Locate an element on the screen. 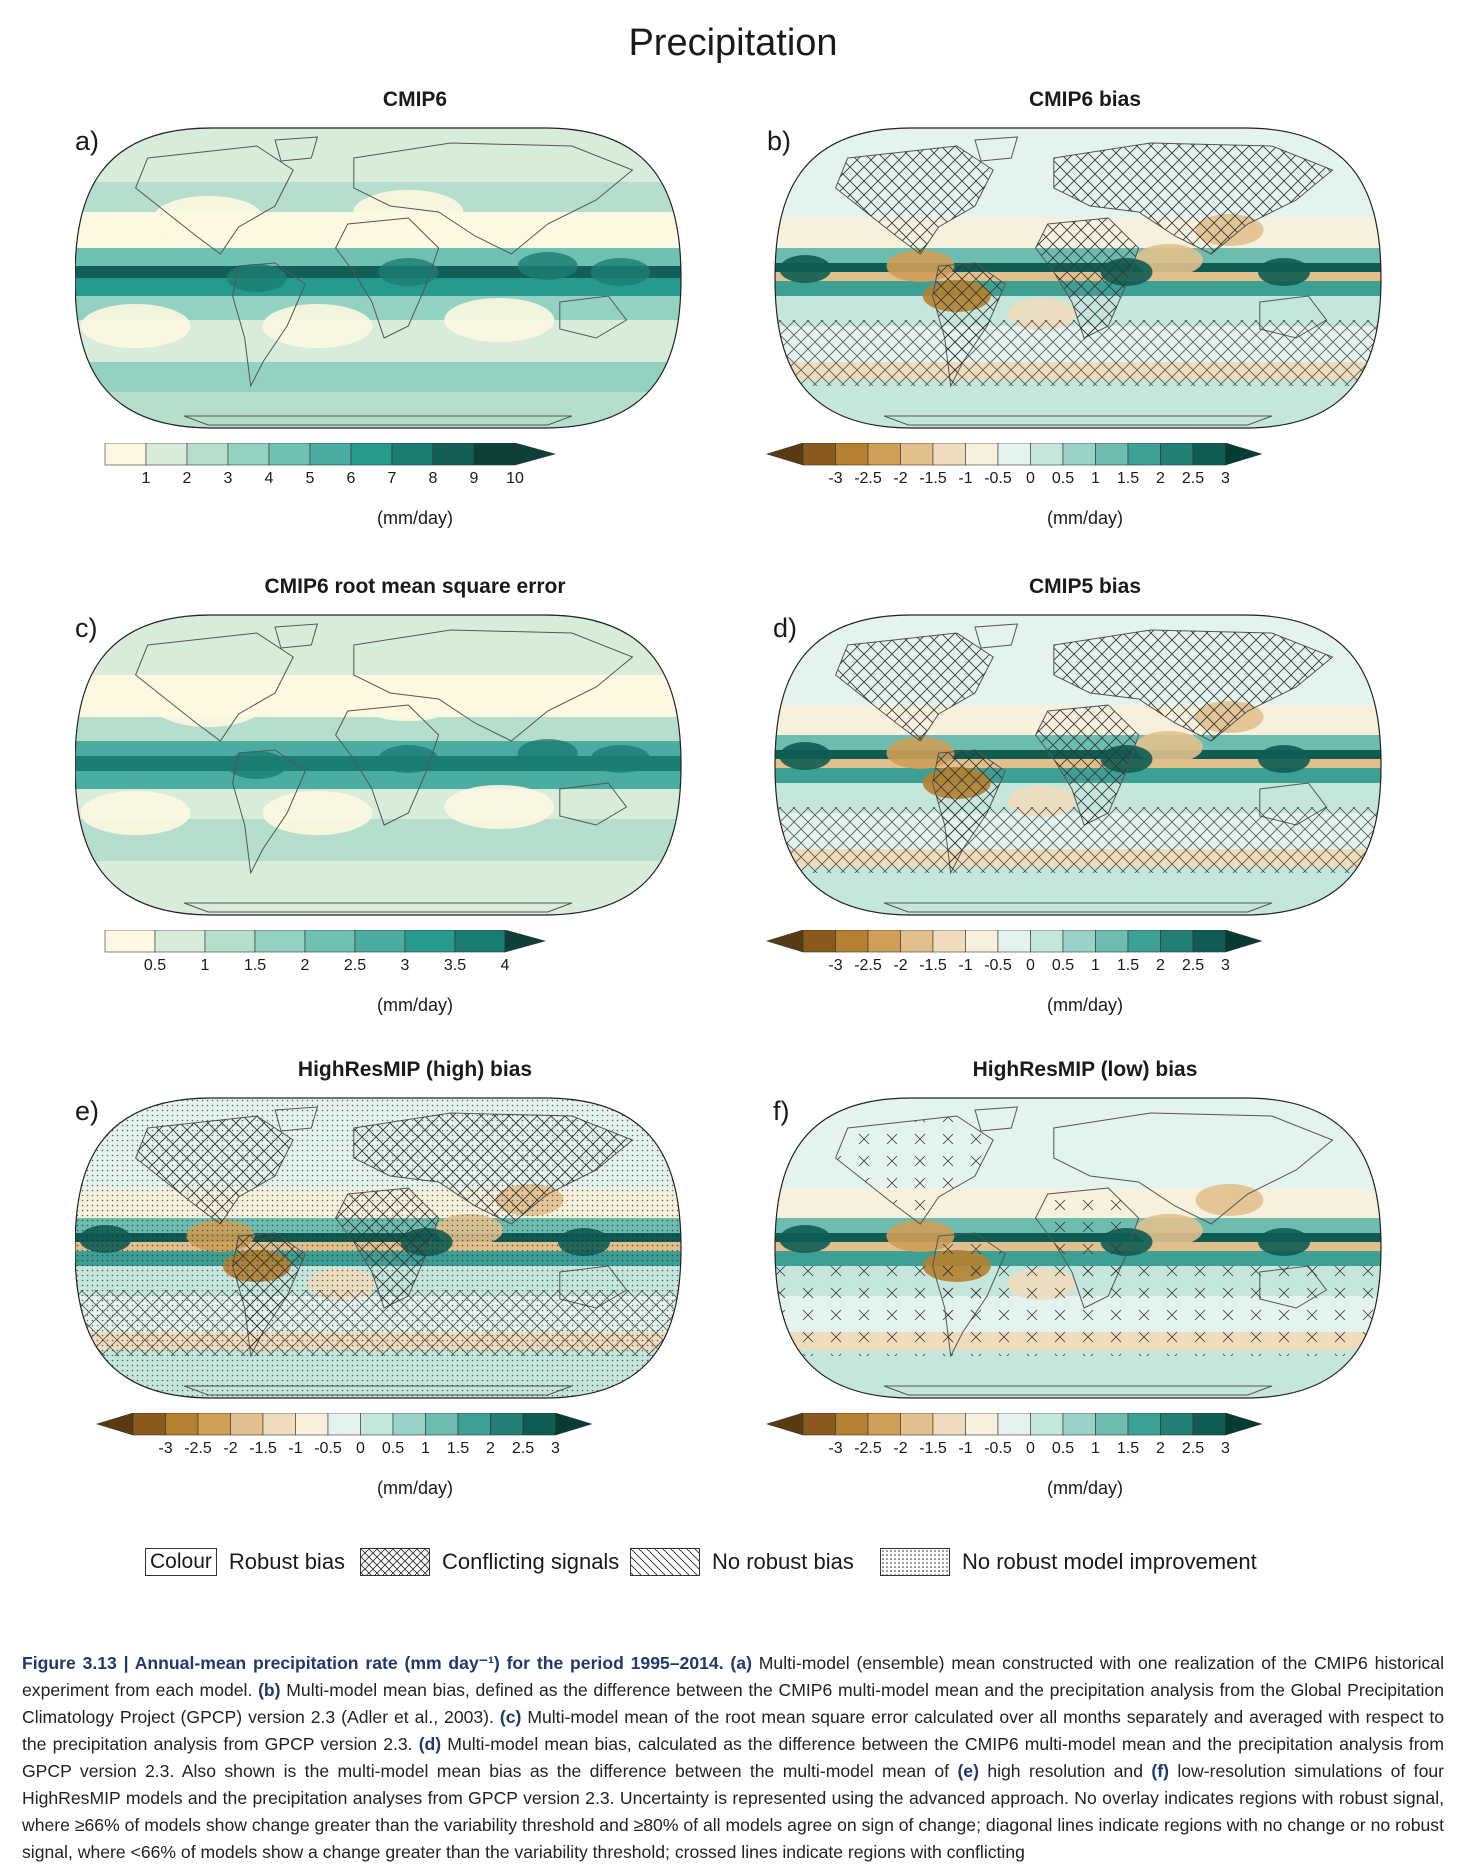 The image size is (1466, 1866). panel-a: CMIP6 a) 1 2 3 4 5 6 7 8 9 10 (mm/day) is located at coordinates (415, 323).